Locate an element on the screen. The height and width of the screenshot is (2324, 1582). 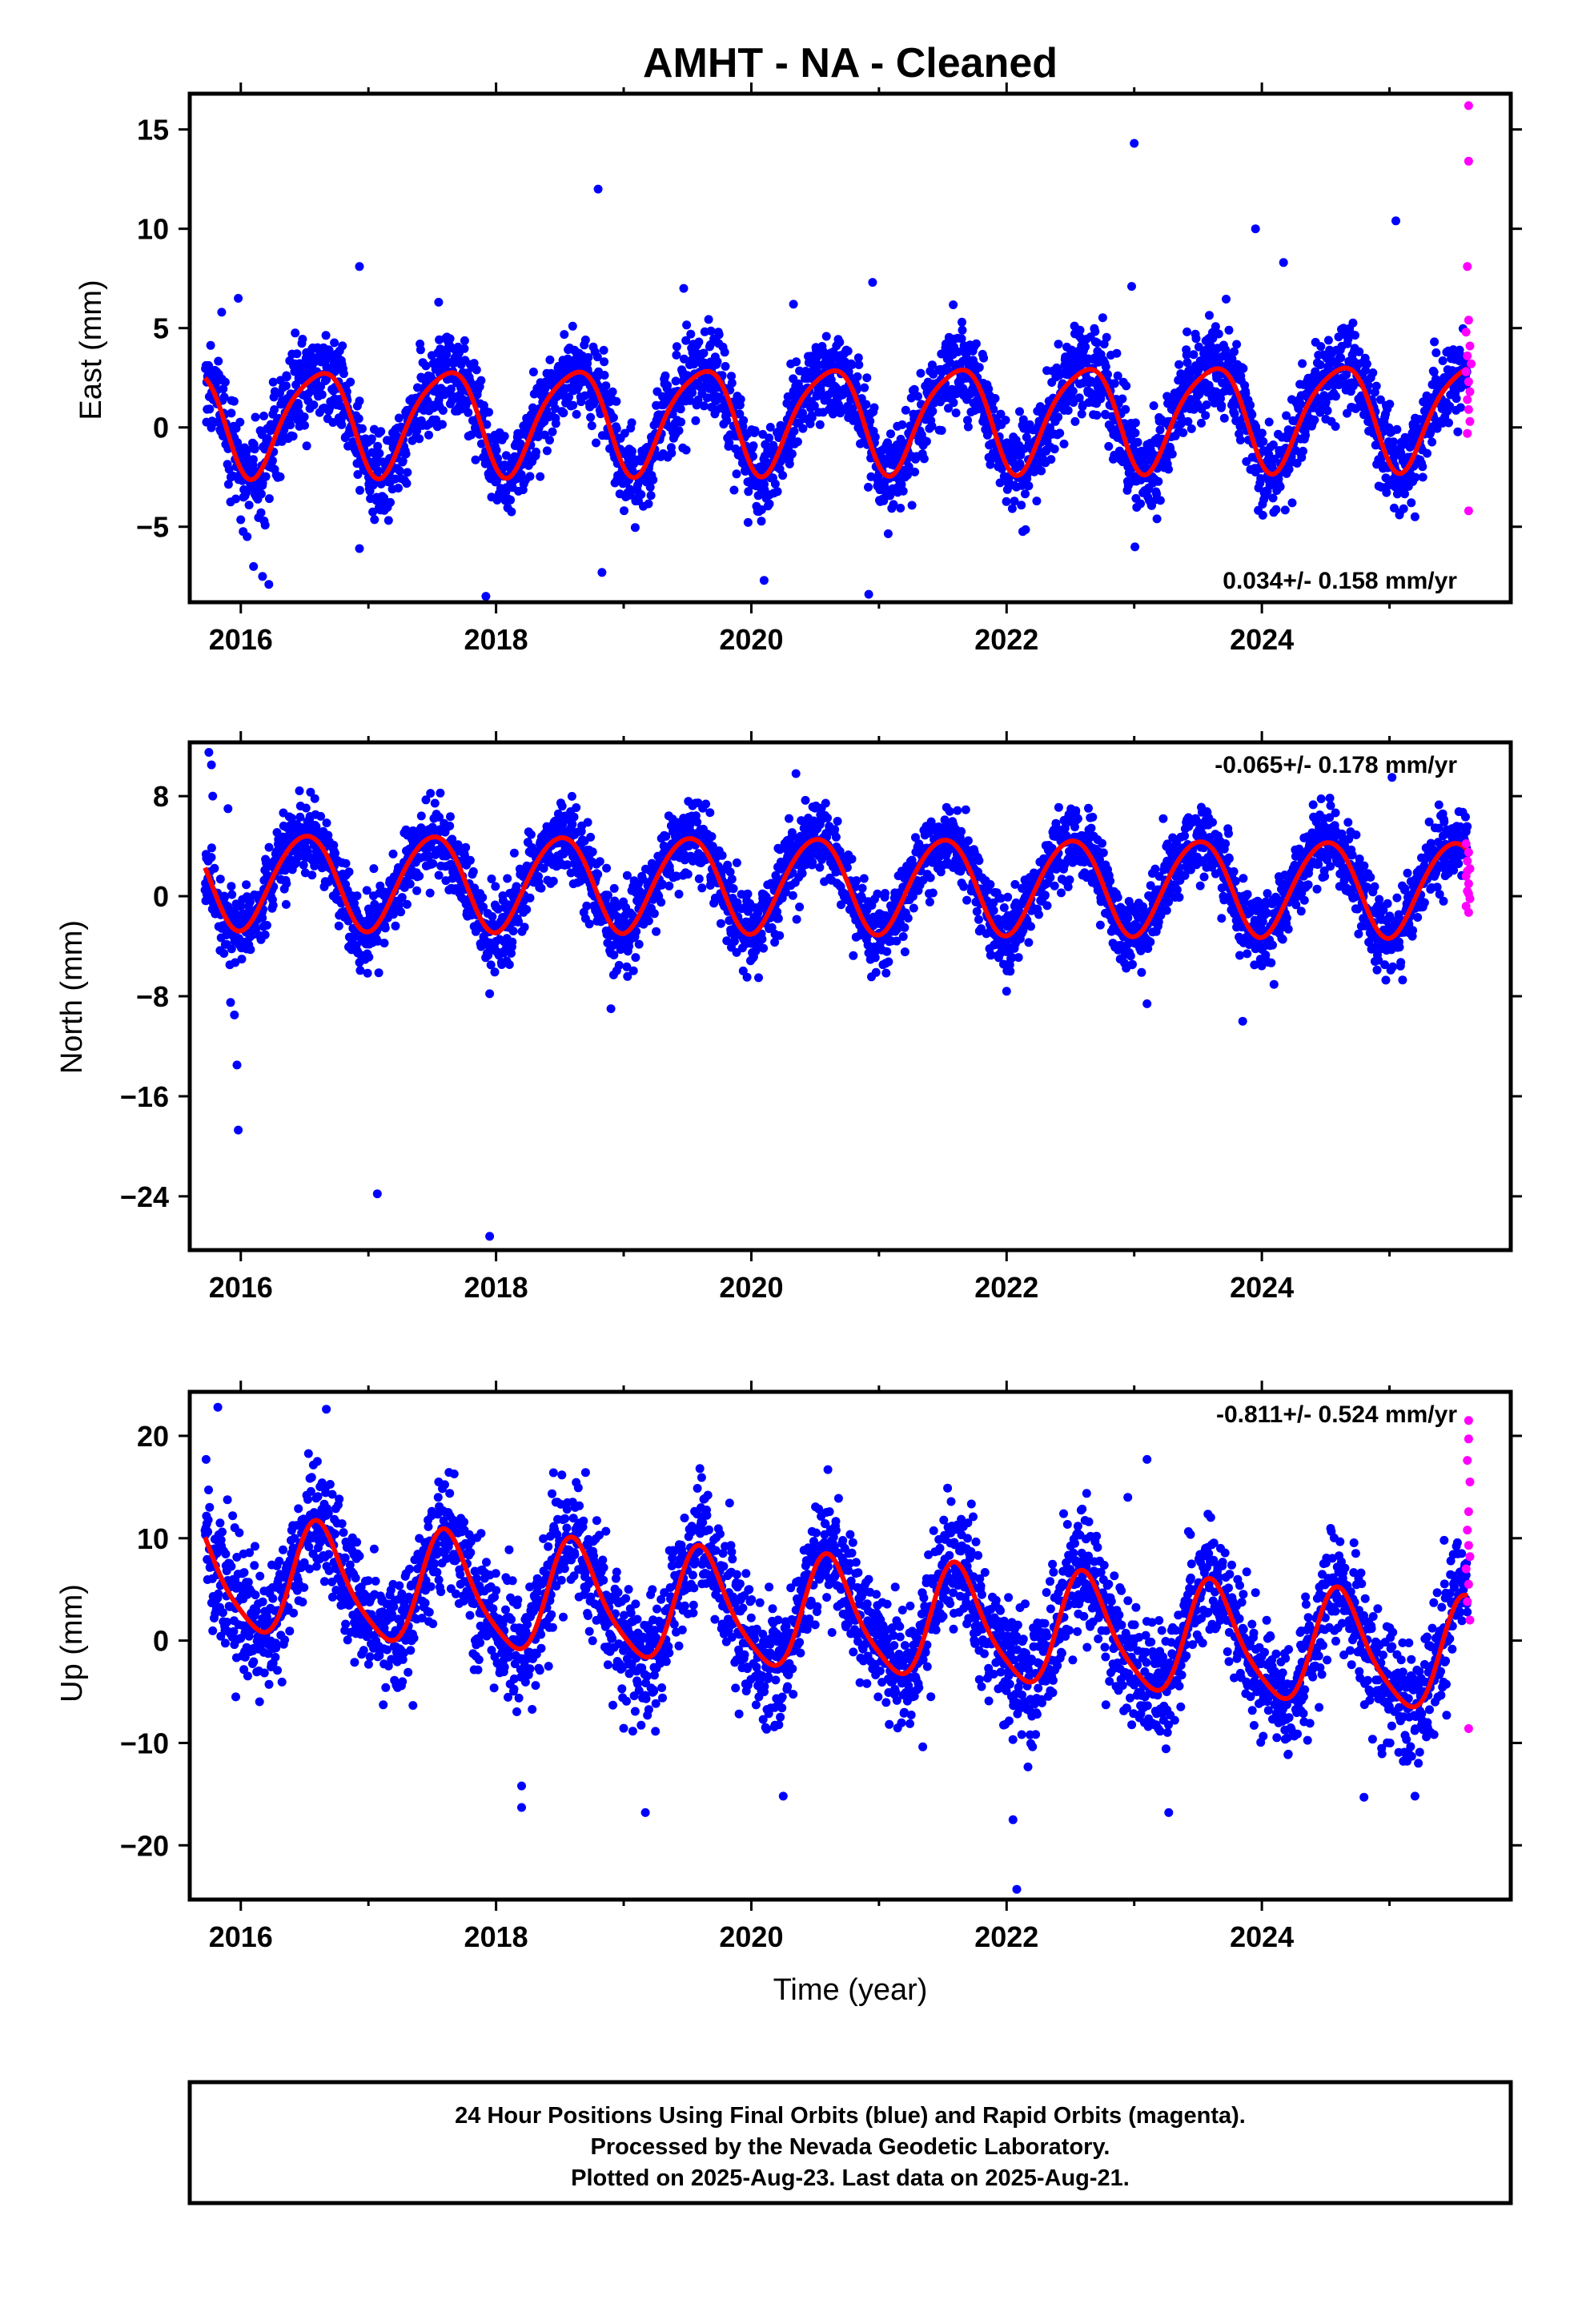
y-tick-label: 15 is located at coordinates (153, 130).